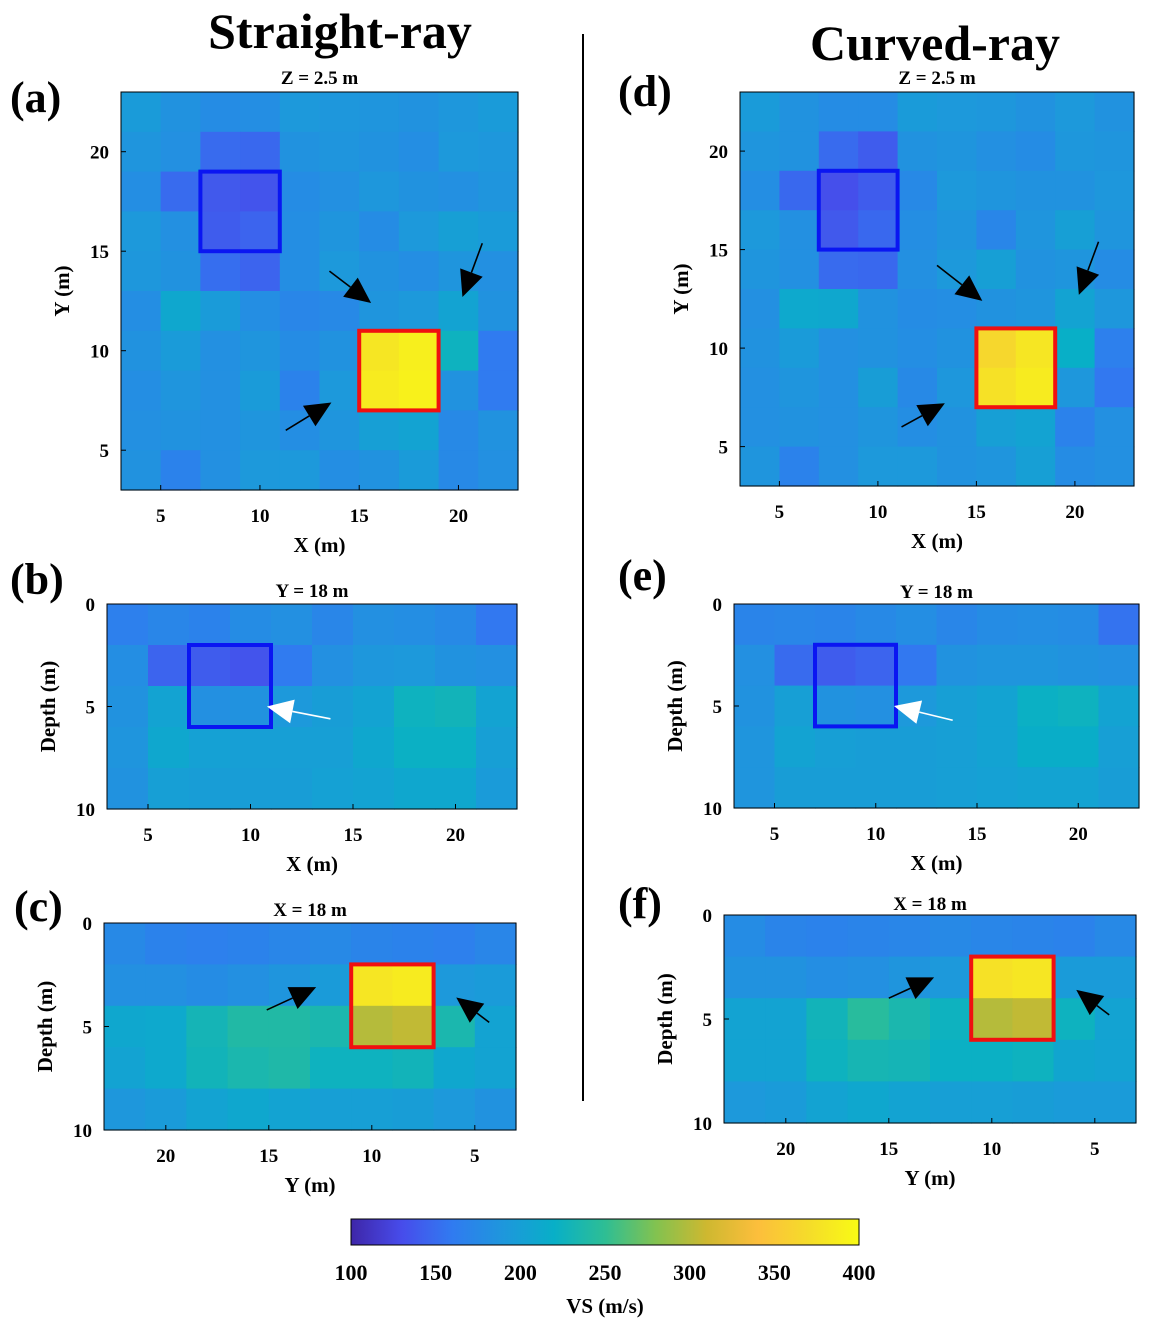 Image resolution: width=1154 pixels, height=1331 pixels. I want to click on colorbar-tick-label: 250, so click(605, 1272).